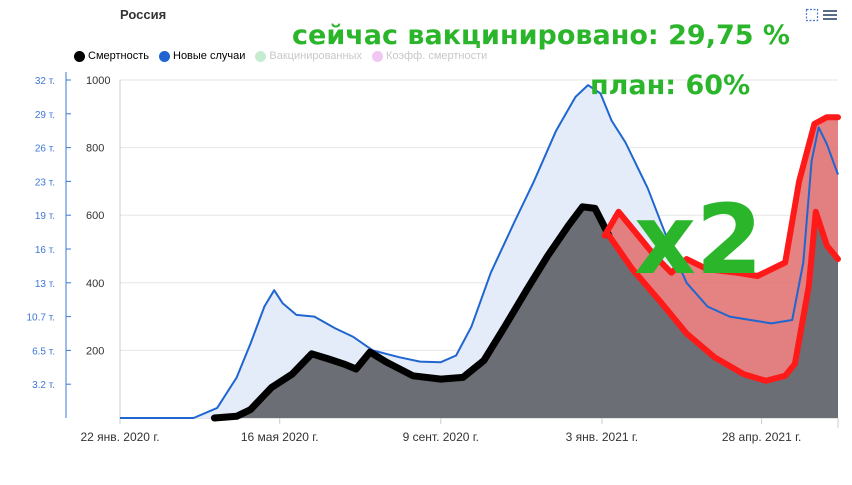  I want to click on y-left-tick-label: 3.2 т., so click(43, 385).